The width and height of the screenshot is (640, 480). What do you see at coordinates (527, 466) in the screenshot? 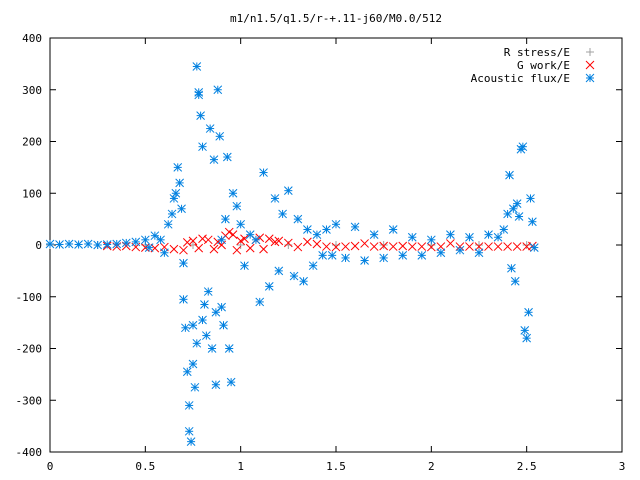
I see `x-tick-label: 2.5` at bounding box center [527, 466].